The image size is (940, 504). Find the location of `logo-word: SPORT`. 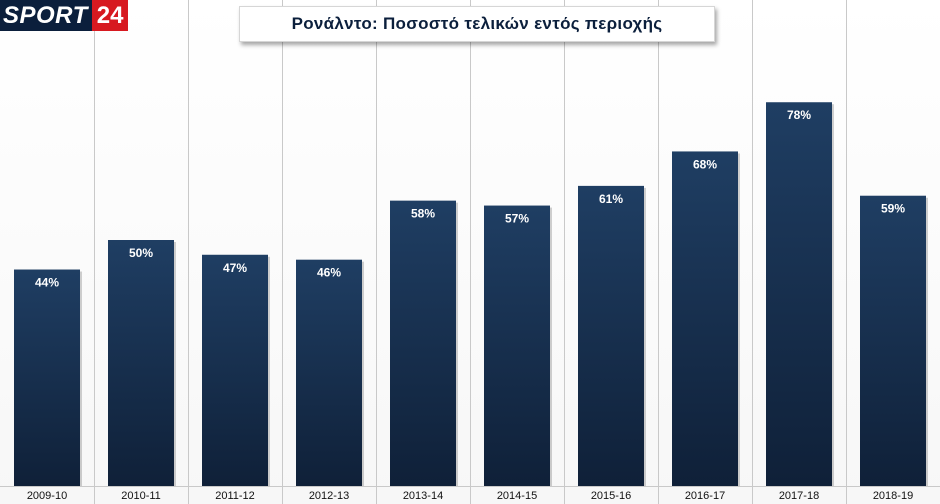

logo-word: SPORT is located at coordinates (46, 15).